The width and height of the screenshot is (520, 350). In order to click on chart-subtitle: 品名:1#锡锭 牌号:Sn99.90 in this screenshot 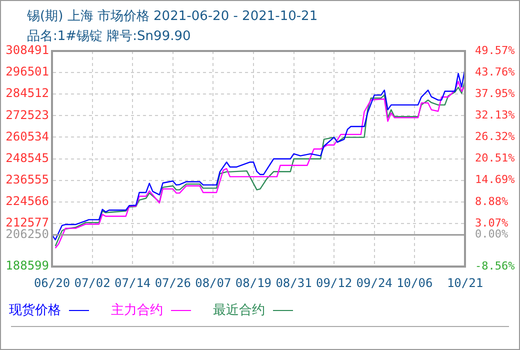, I will do `click(109, 36)`.